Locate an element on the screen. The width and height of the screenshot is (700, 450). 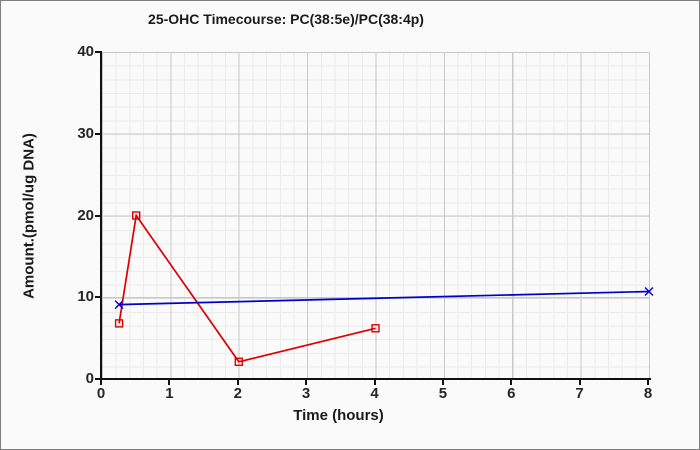
x-axis-line is located at coordinates (375, 379).